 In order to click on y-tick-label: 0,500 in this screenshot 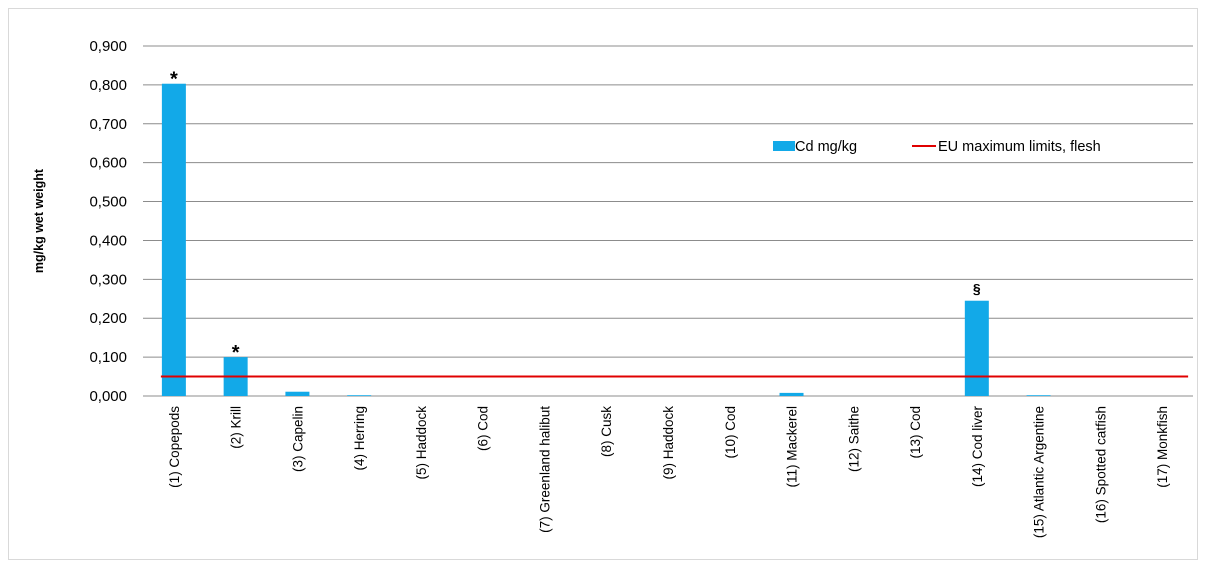, I will do `click(108, 202)`.